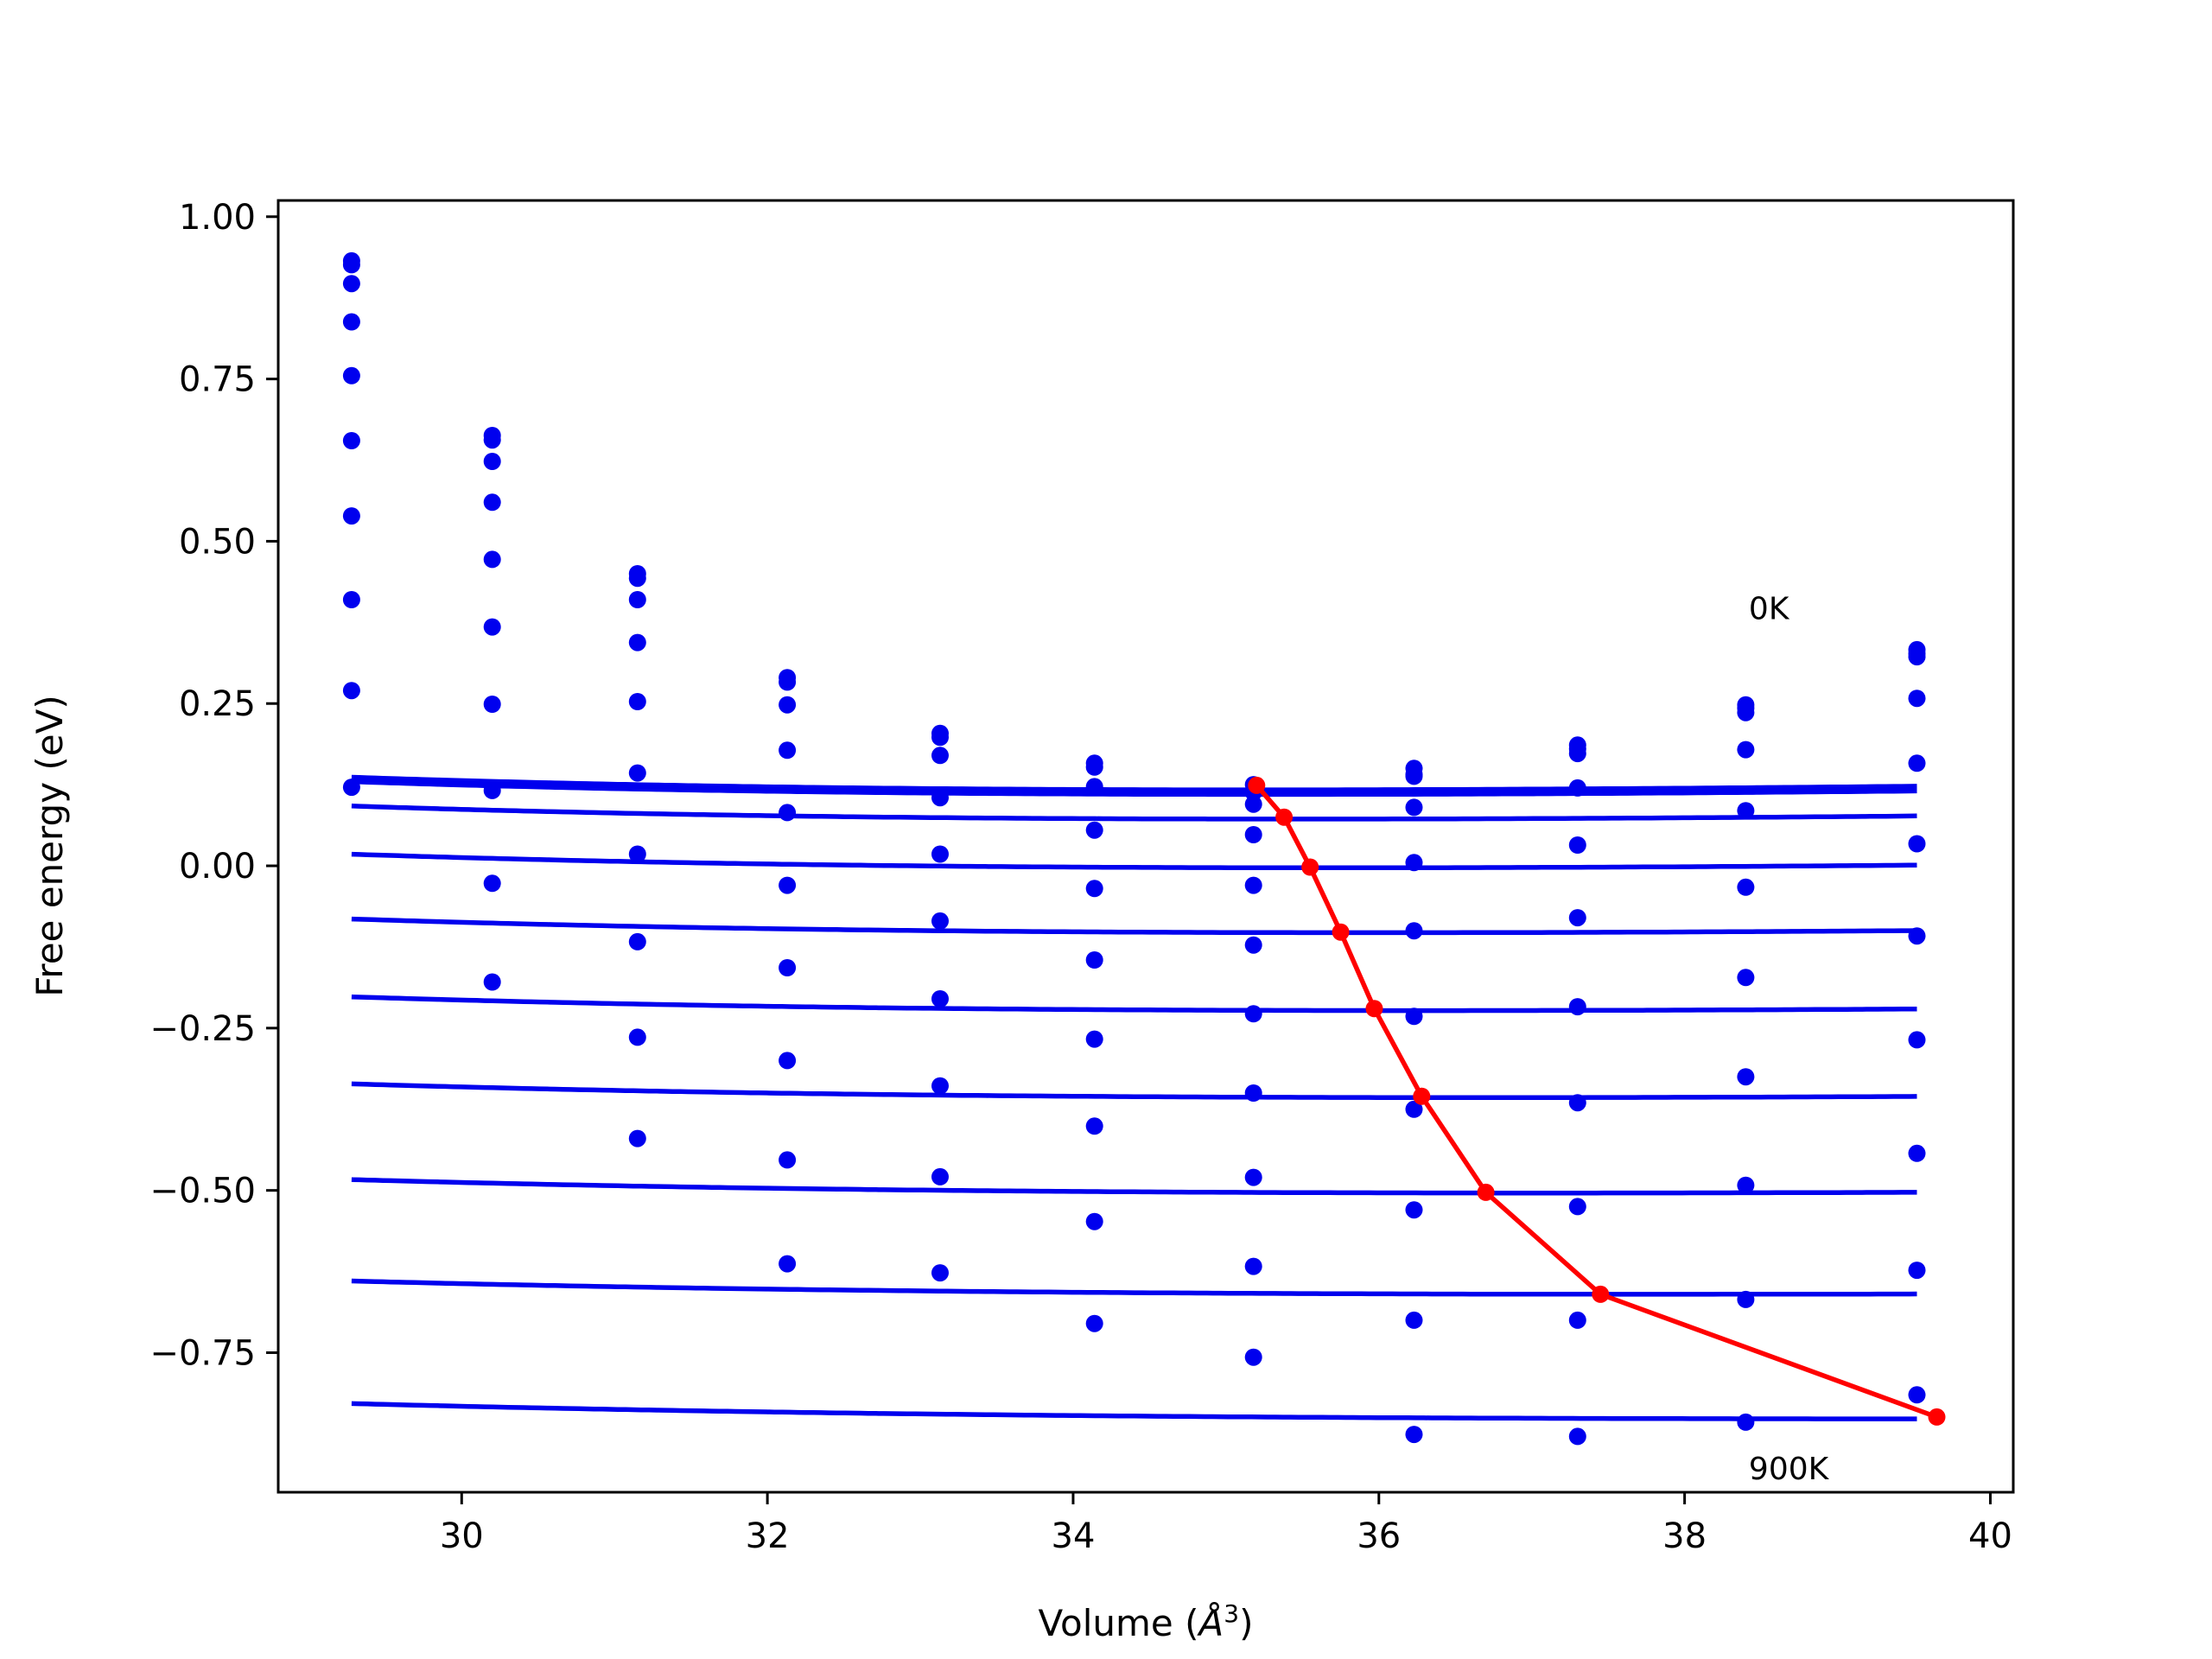  Describe the element at coordinates (202, 1029) in the screenshot. I see `y-tick-label: −0.25` at that location.